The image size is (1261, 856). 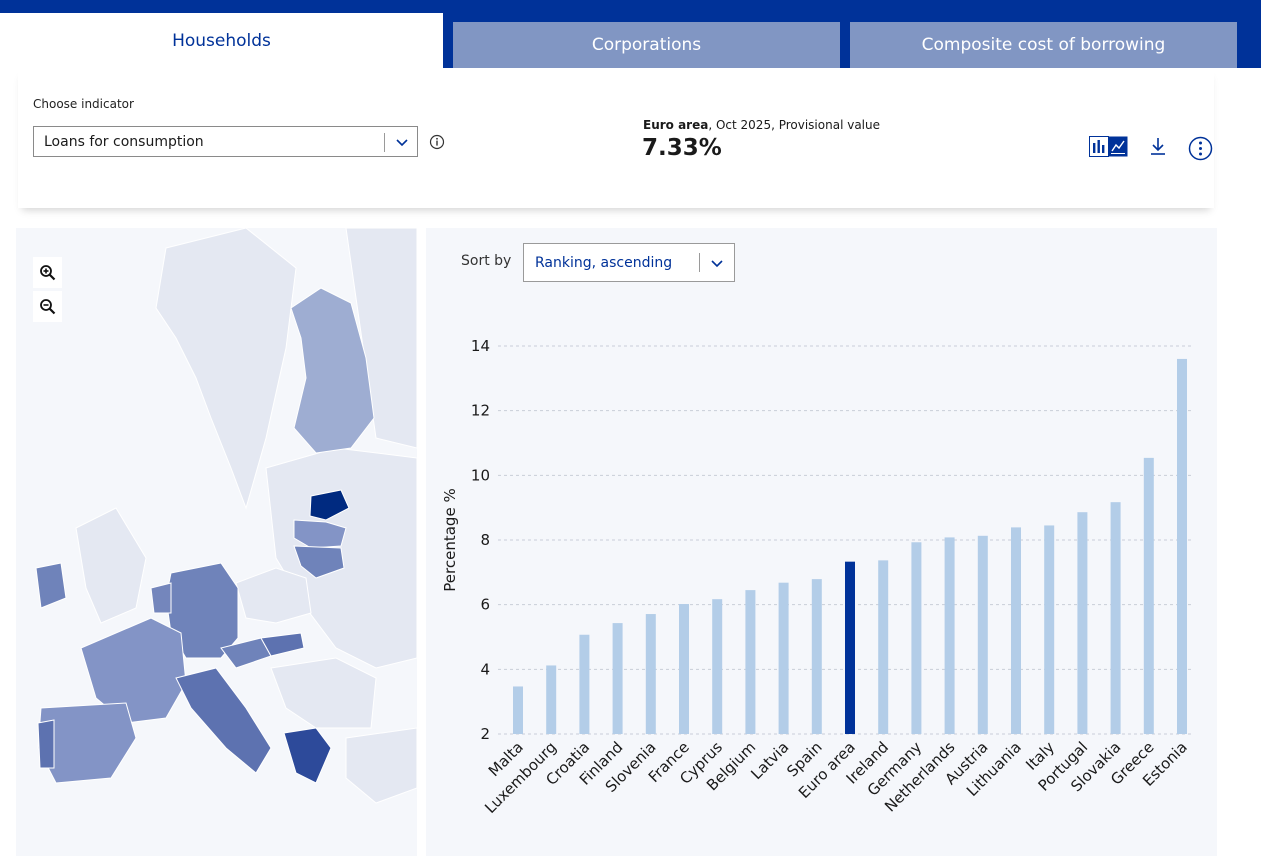 I want to click on bar-cyprus, so click(x=717, y=666).